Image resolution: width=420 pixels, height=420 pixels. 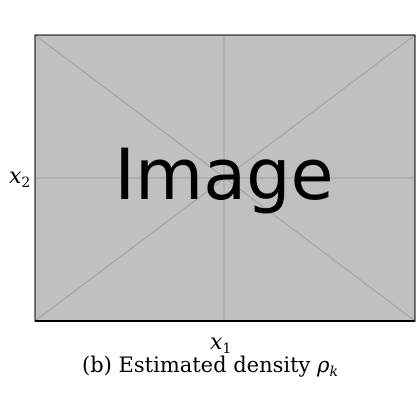 I want to click on caption-text: (b) Estimated density, so click(x=200, y=365).